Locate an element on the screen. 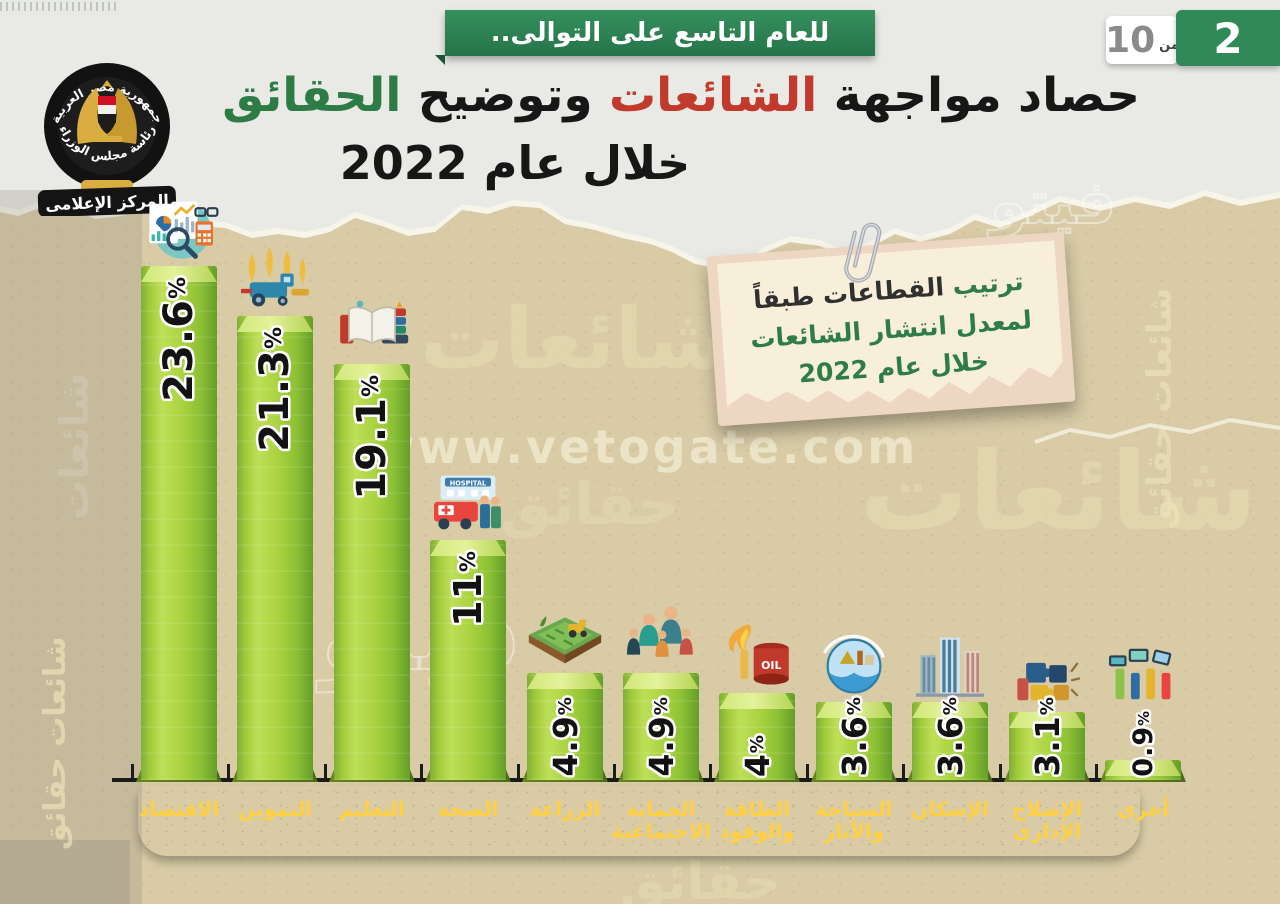 Image resolution: width=1280 pixels, height=904 pixels. page-count-box: من 10 is located at coordinates (1142, 40).